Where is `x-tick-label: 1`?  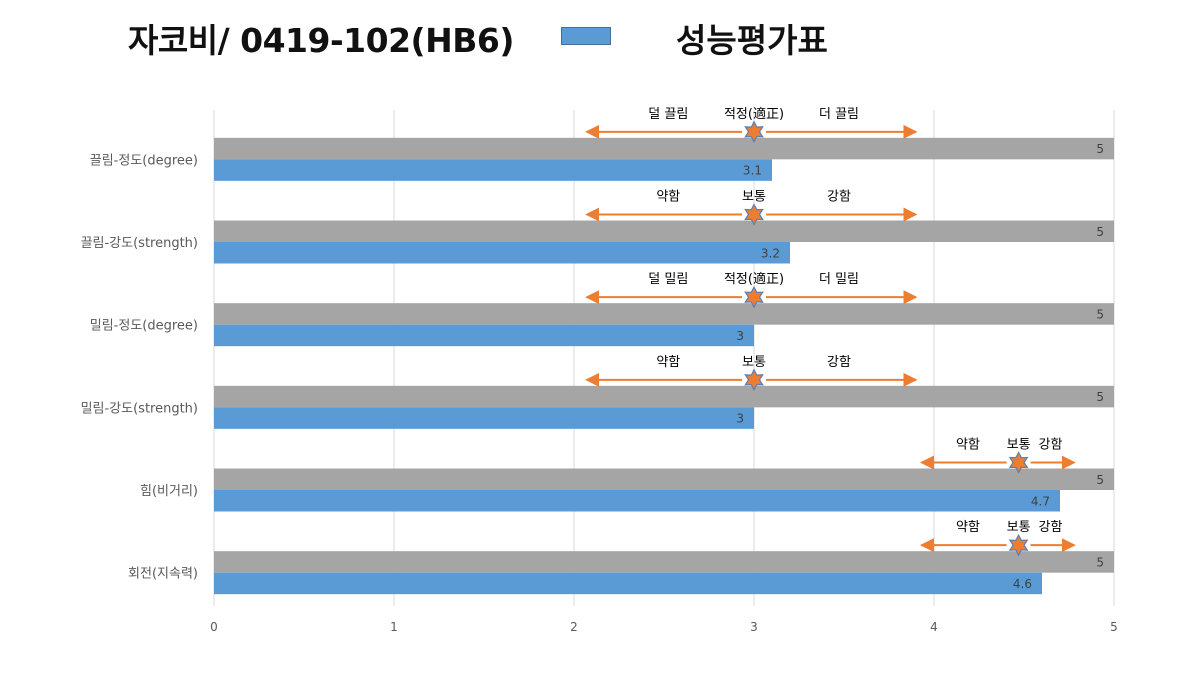 x-tick-label: 1 is located at coordinates (394, 627).